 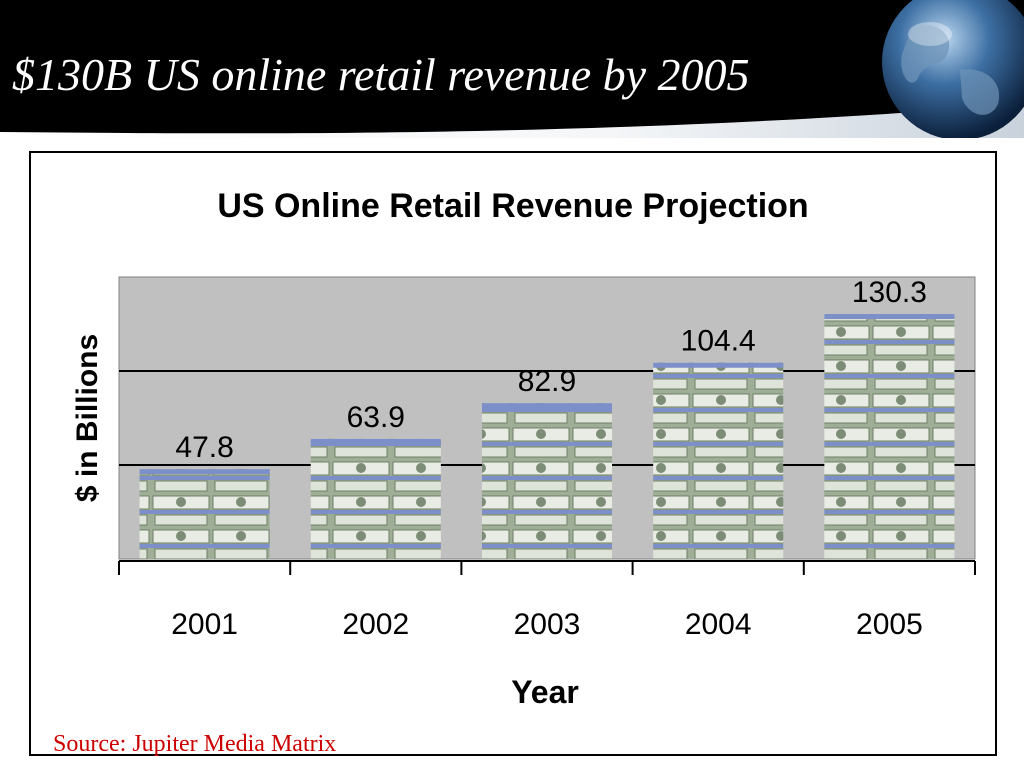 What do you see at coordinates (889, 292) in the screenshot?
I see `data-label: 130.3` at bounding box center [889, 292].